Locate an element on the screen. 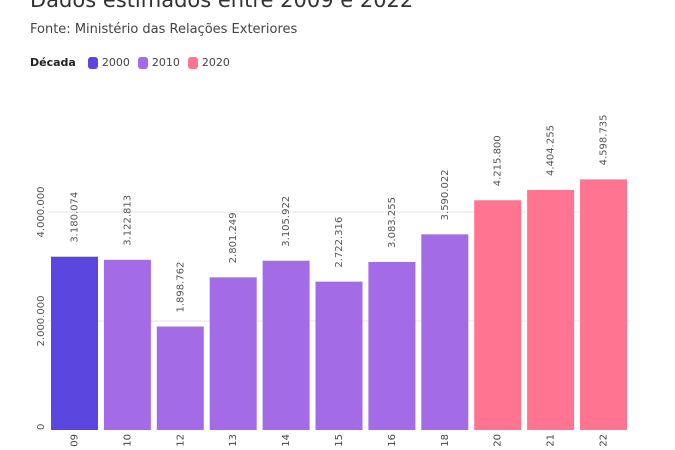 Image resolution: width=675 pixels, height=450 pixels. x-tick-label: 22 is located at coordinates (604, 440).